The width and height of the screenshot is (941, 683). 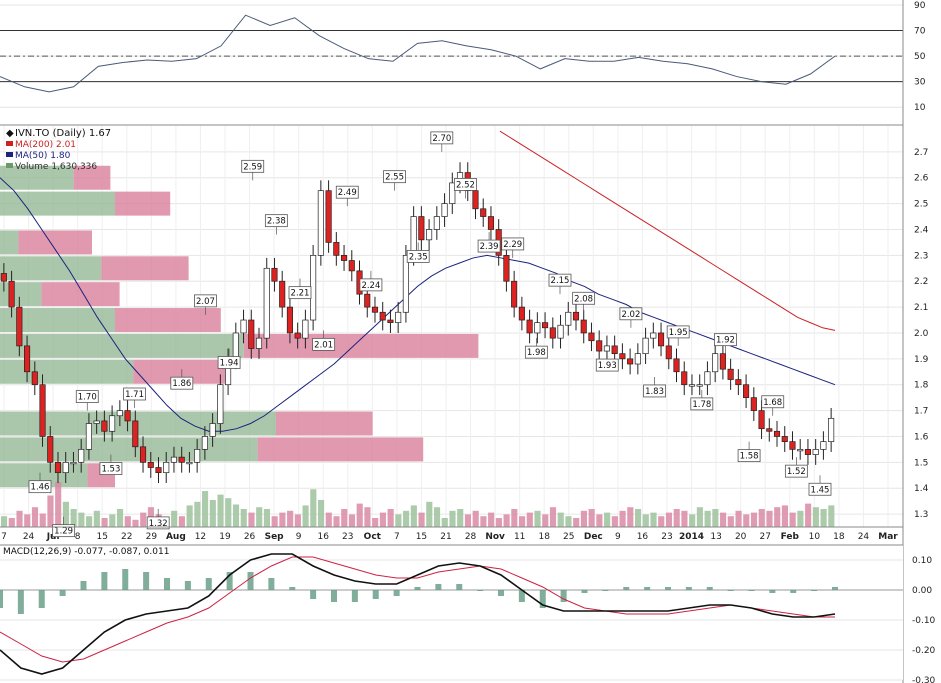 I want to click on price-label: 1.45, so click(x=820, y=490).